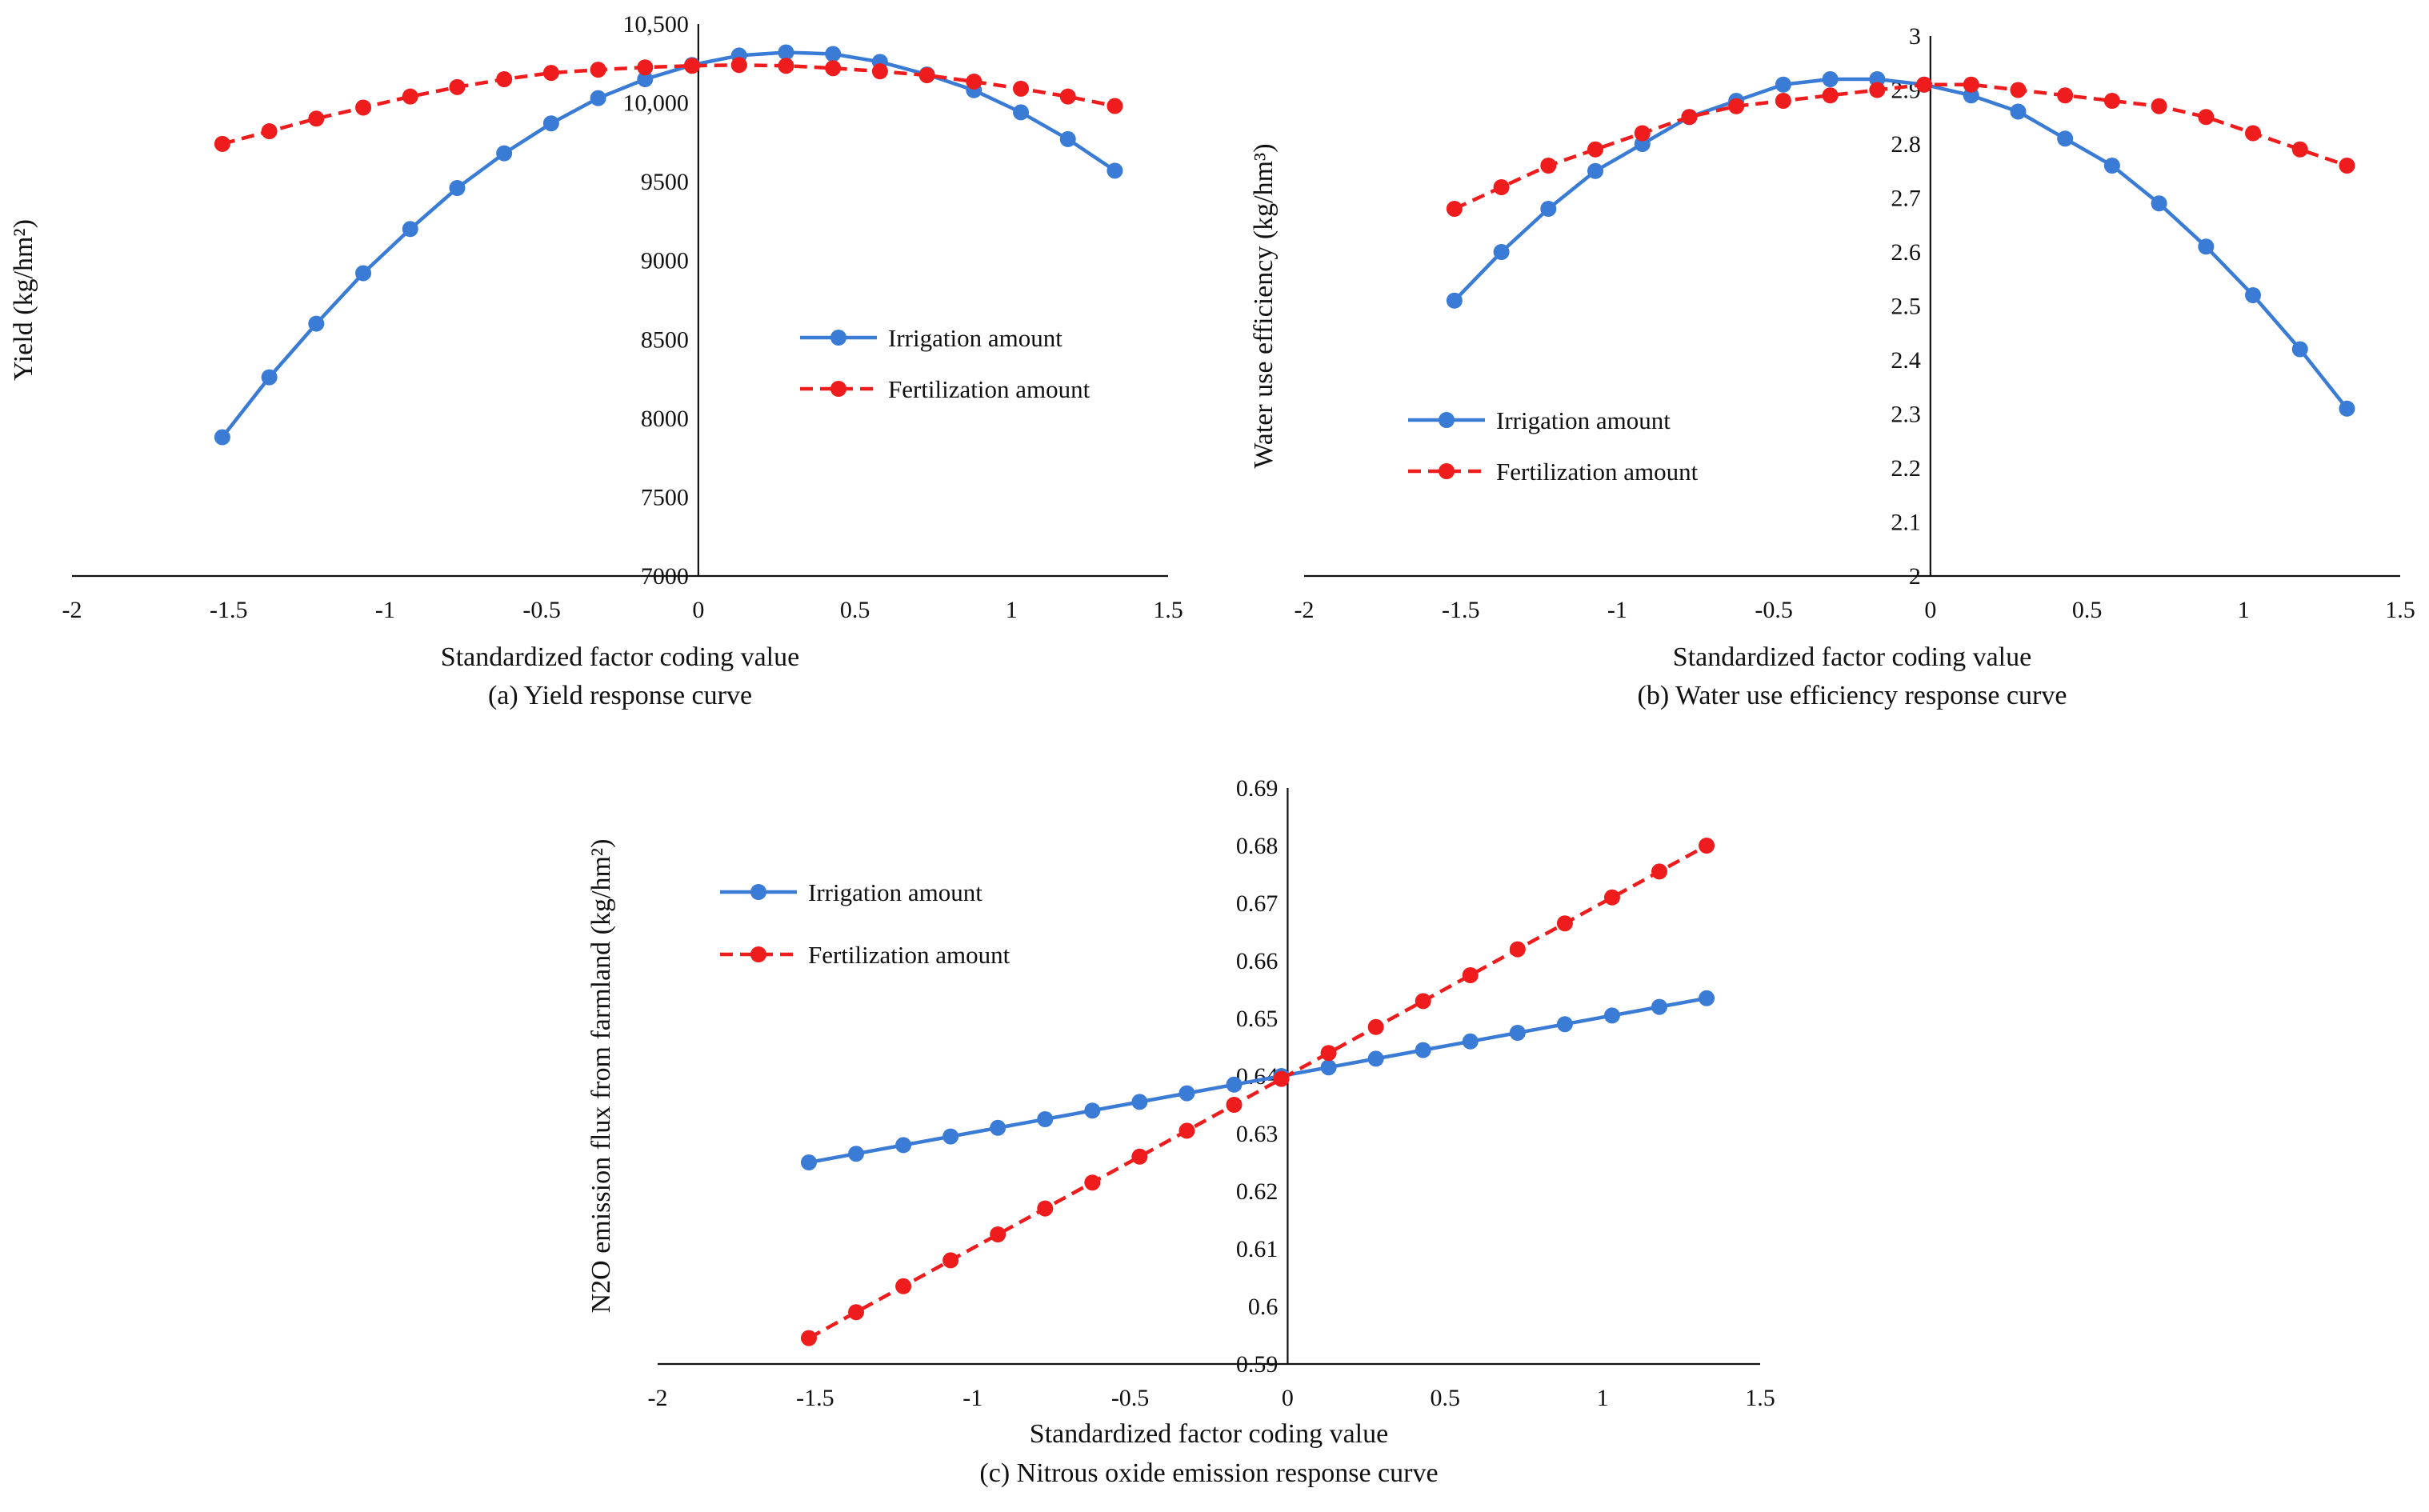 The height and width of the screenshot is (1512, 2429). What do you see at coordinates (655, 24) in the screenshot?
I see `y-tick-label: 10,500` at bounding box center [655, 24].